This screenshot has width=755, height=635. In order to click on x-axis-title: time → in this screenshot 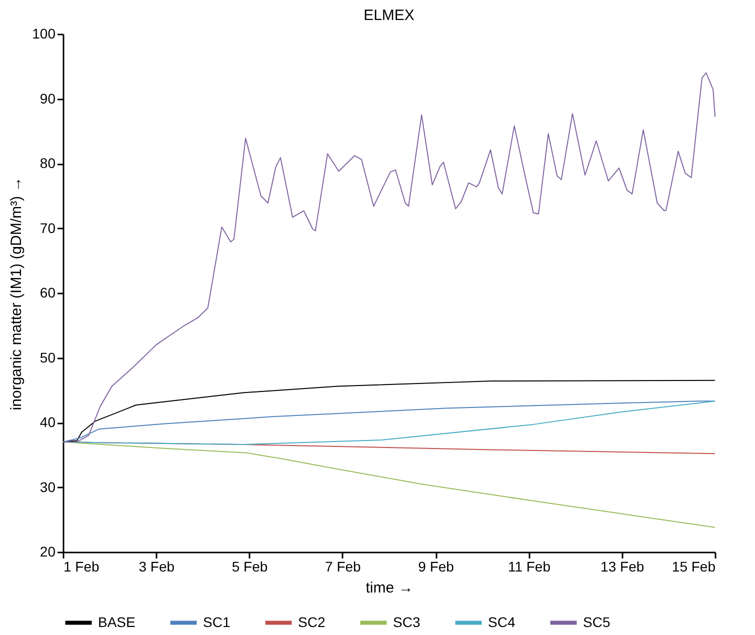, I will do `click(390, 588)`.